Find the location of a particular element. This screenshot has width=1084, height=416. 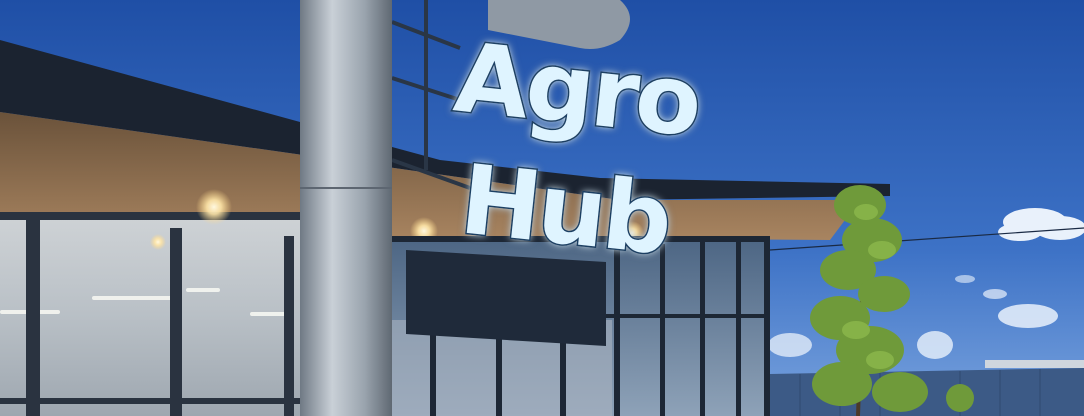

support-pillar is located at coordinates (346, 208).